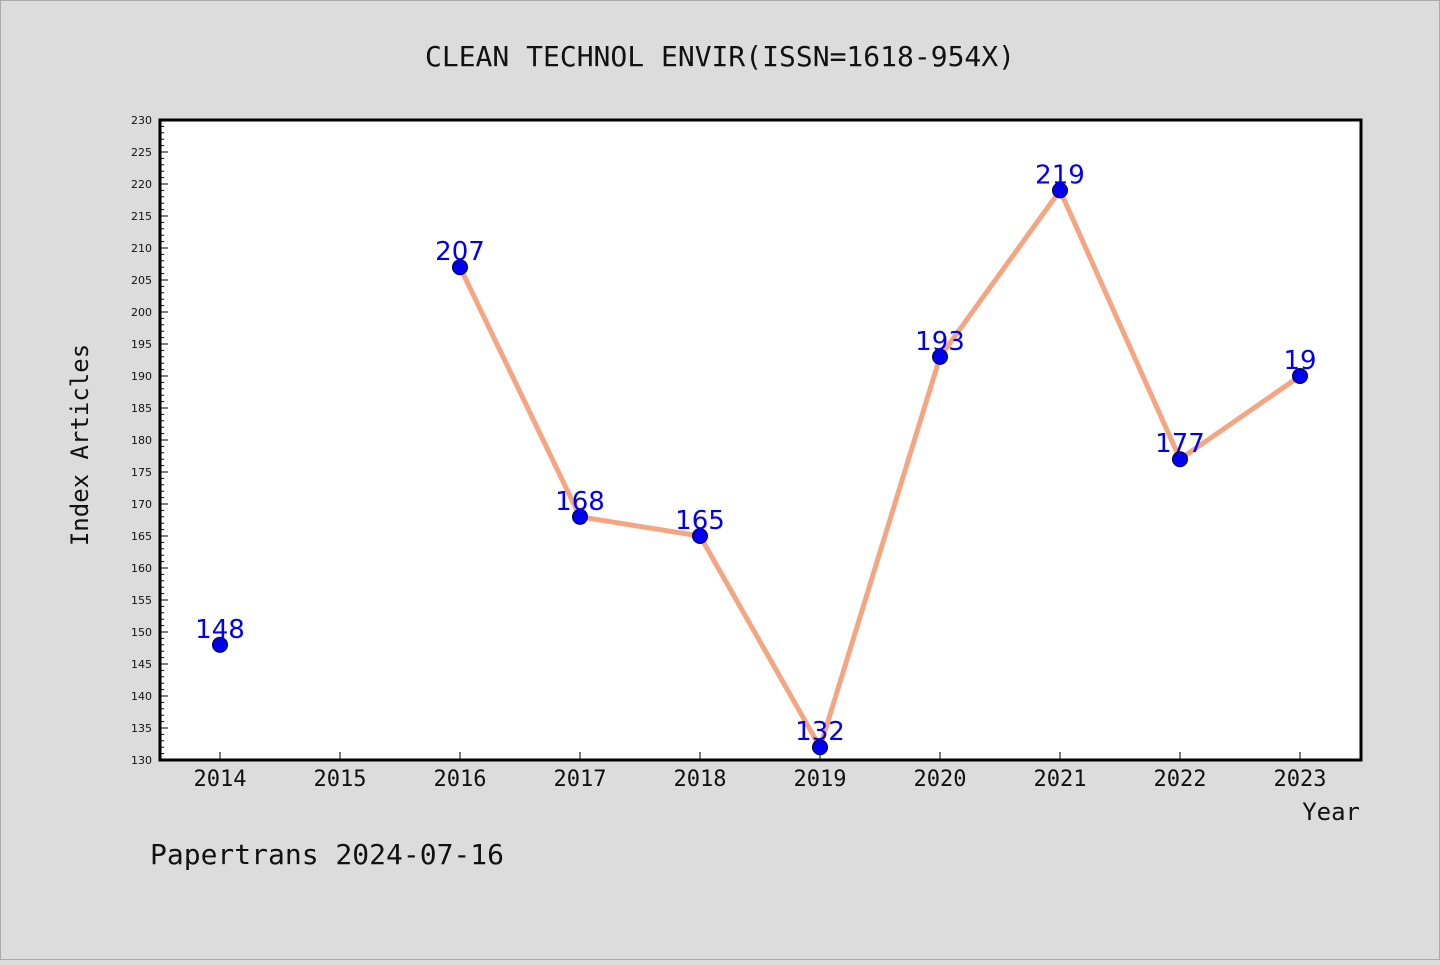 This screenshot has width=1440, height=965. What do you see at coordinates (1060, 175) in the screenshot?
I see `data-label: 219` at bounding box center [1060, 175].